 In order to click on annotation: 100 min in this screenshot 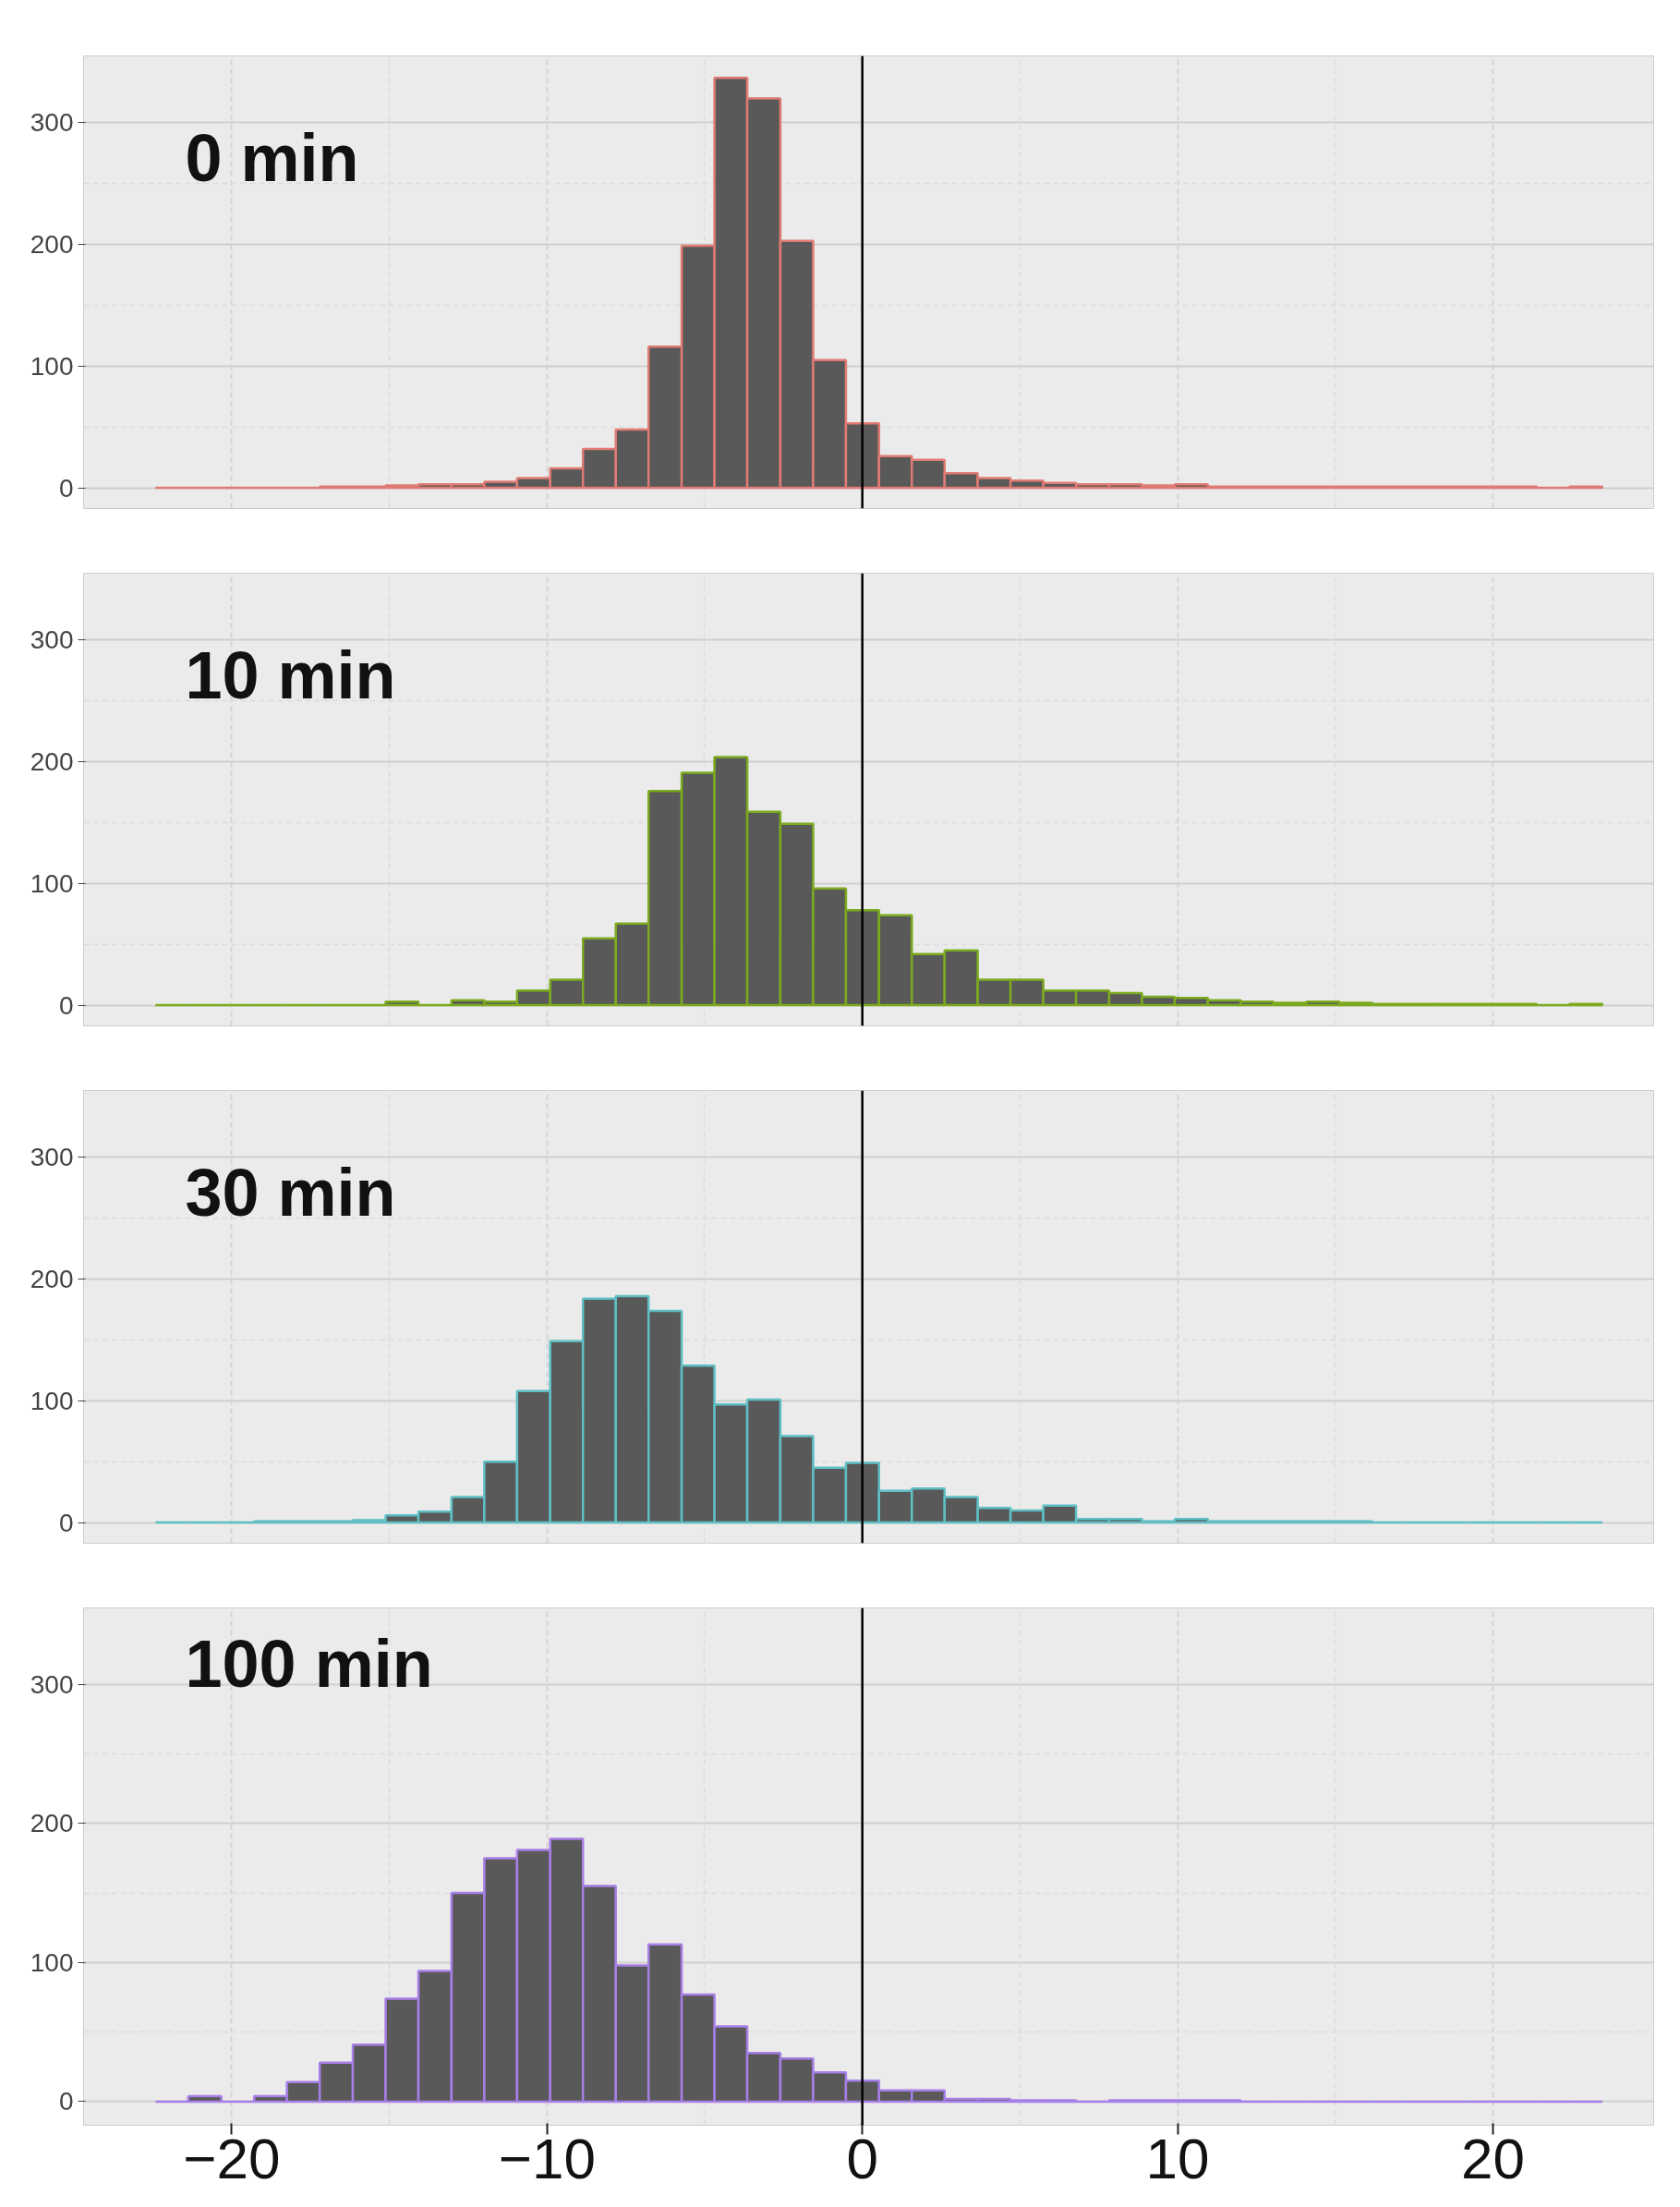, I will do `click(309, 1663)`.